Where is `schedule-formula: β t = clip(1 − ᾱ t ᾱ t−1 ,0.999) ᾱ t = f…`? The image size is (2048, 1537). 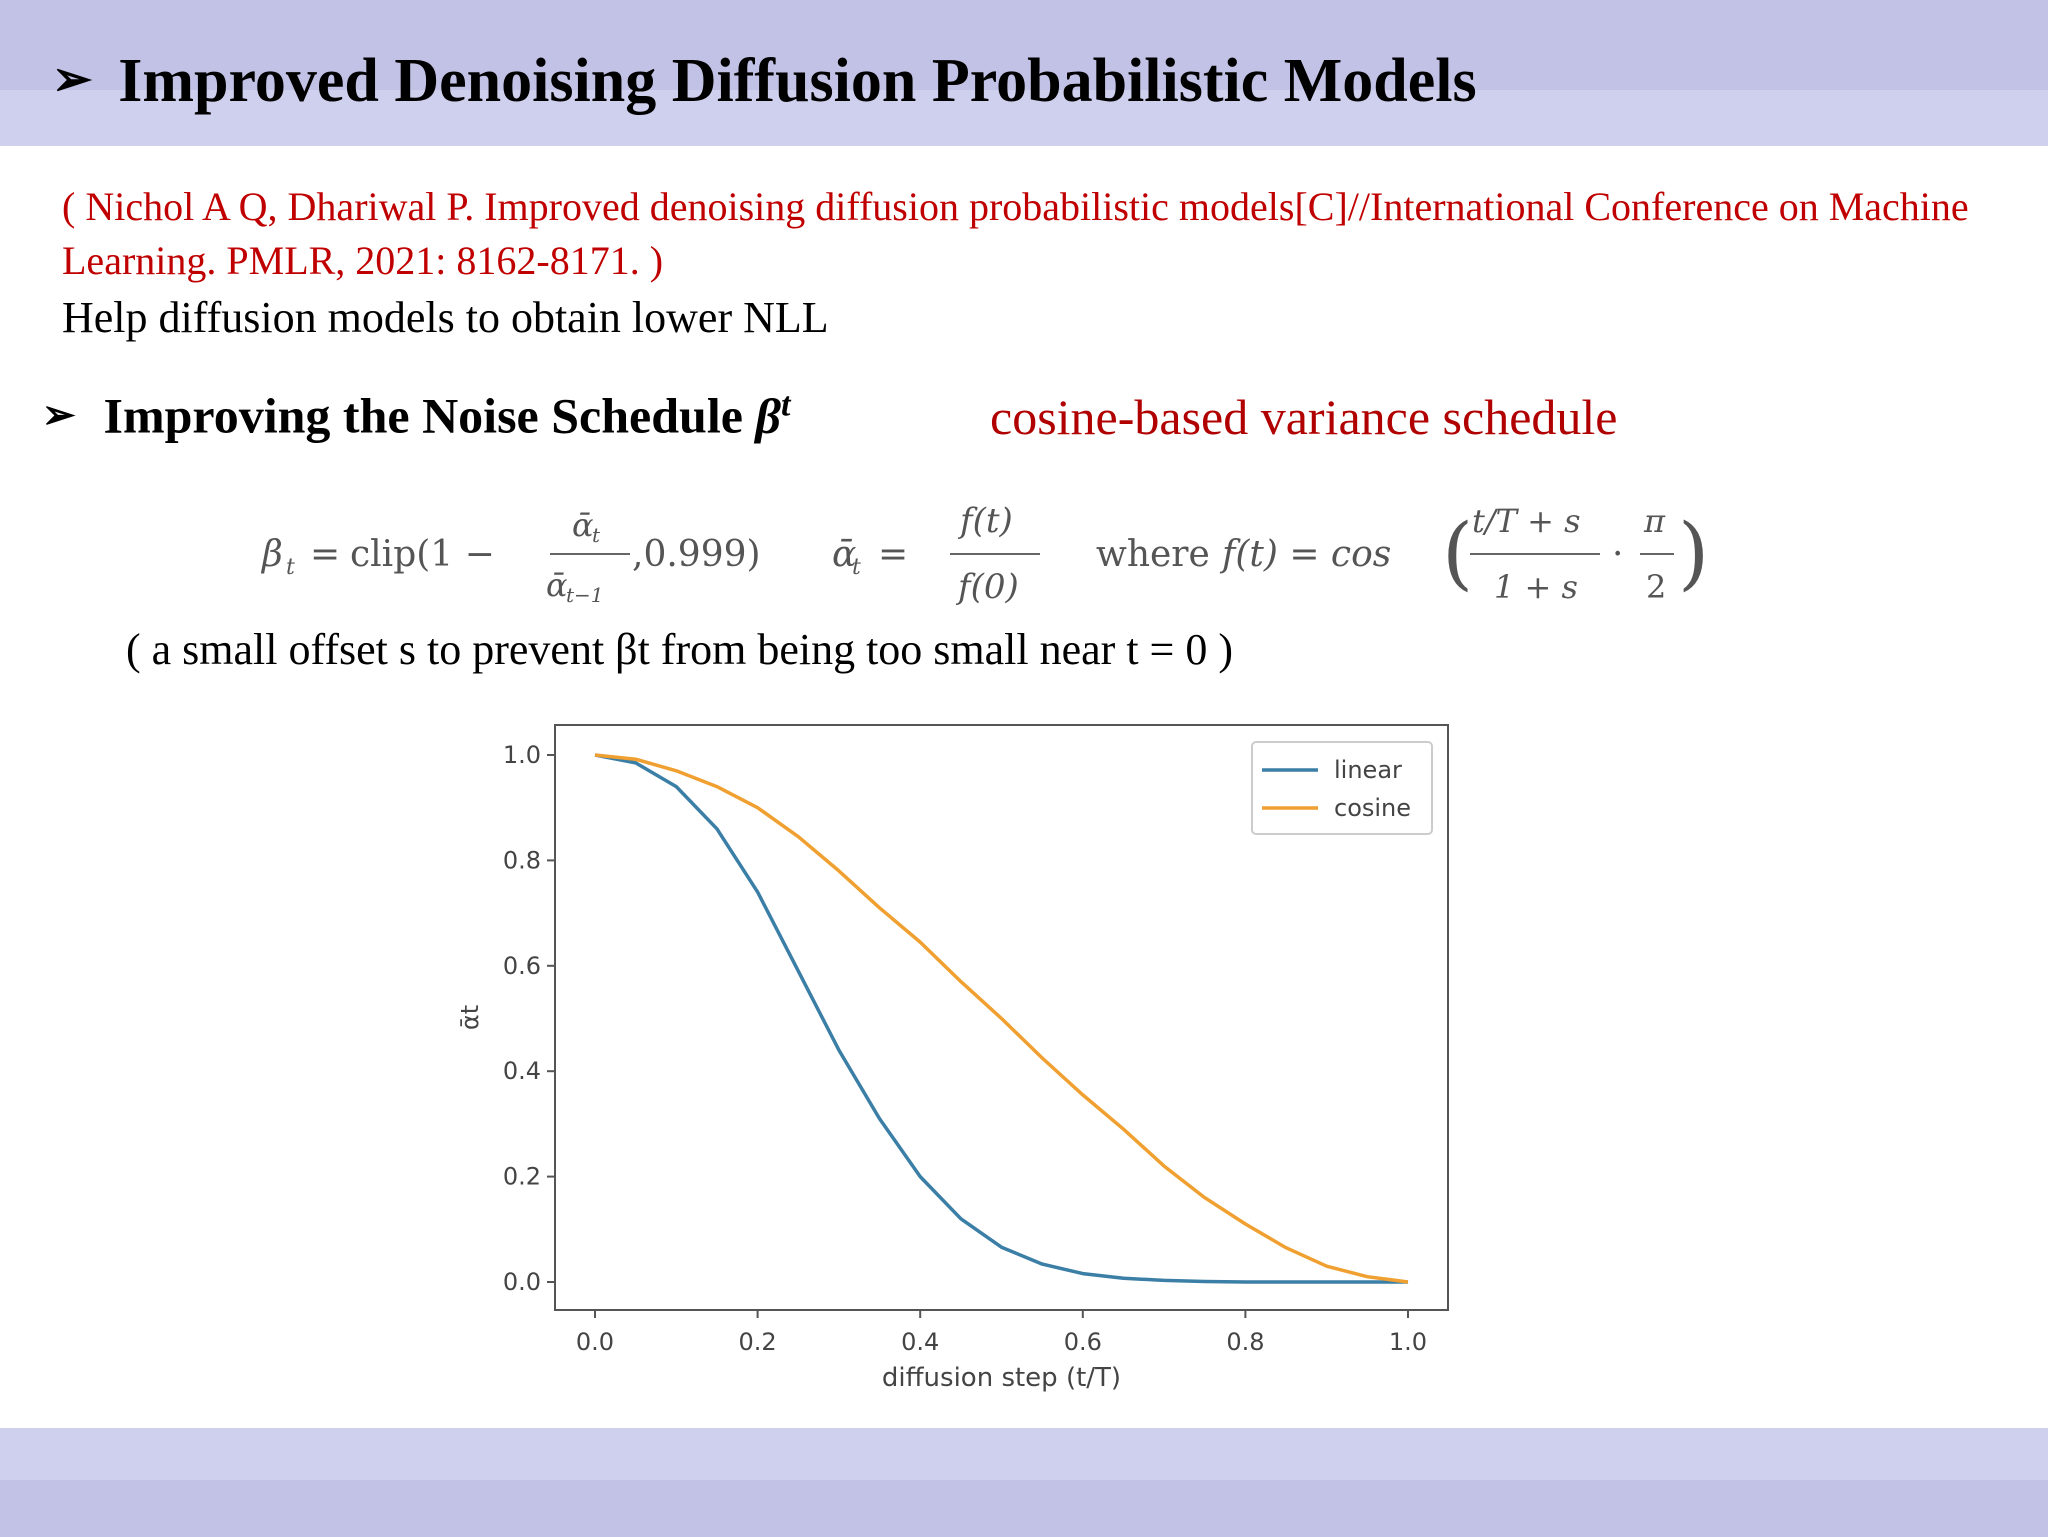 schedule-formula: β t = clip(1 − ᾱ t ᾱ t−1 ,0.999) ᾱ t = f… is located at coordinates (984, 554).